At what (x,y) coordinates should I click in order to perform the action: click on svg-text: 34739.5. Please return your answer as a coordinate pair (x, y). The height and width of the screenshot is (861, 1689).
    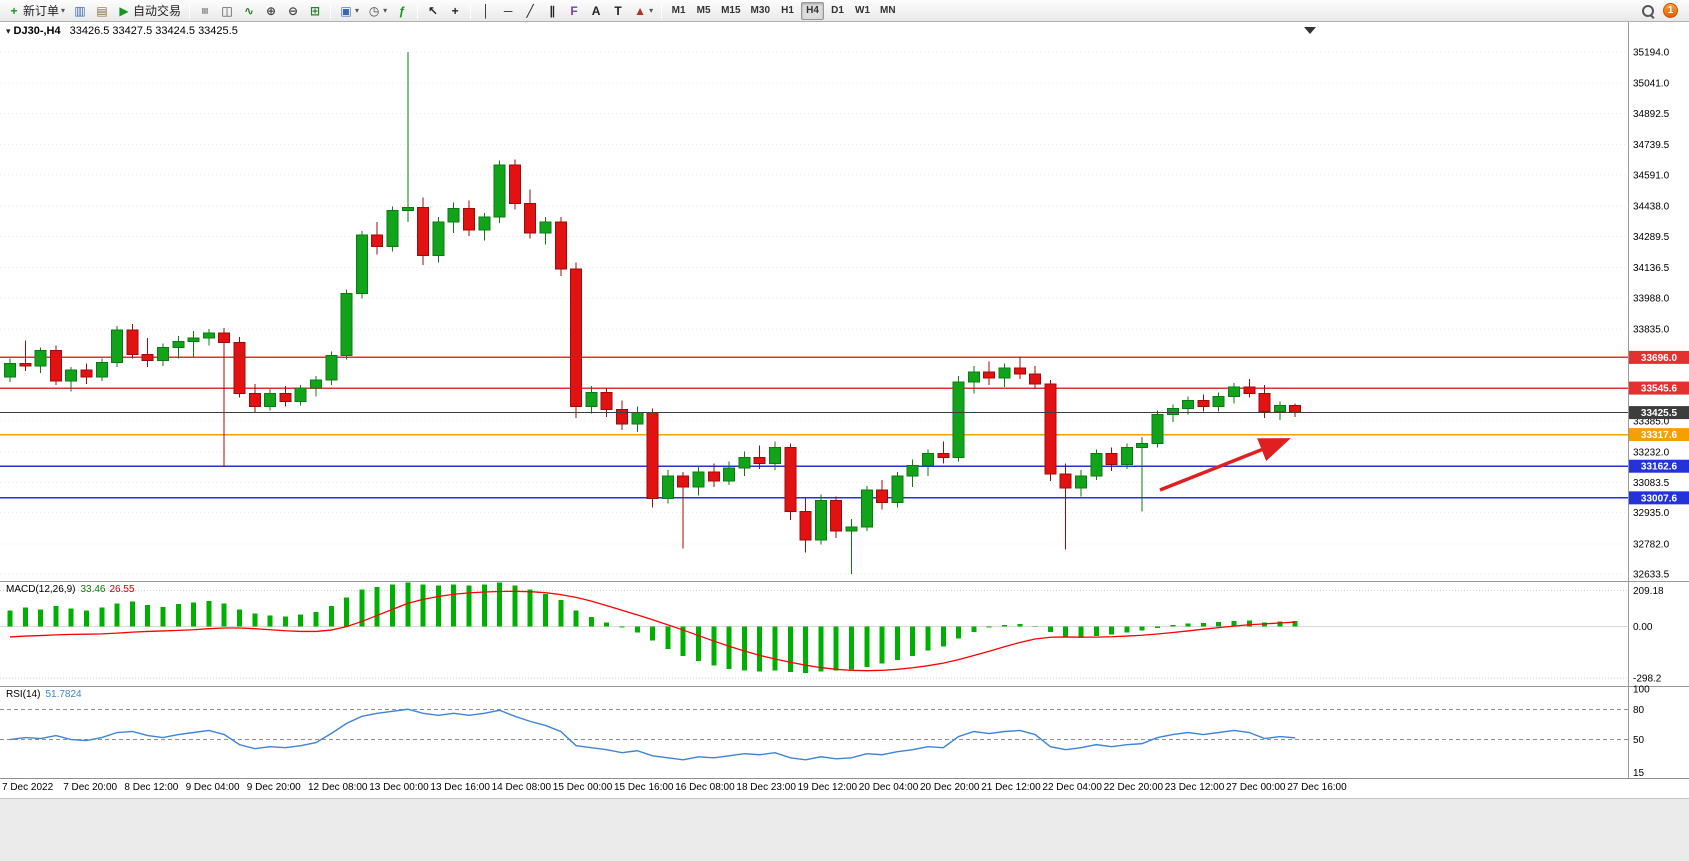
    Looking at the image, I should click on (1651, 145).